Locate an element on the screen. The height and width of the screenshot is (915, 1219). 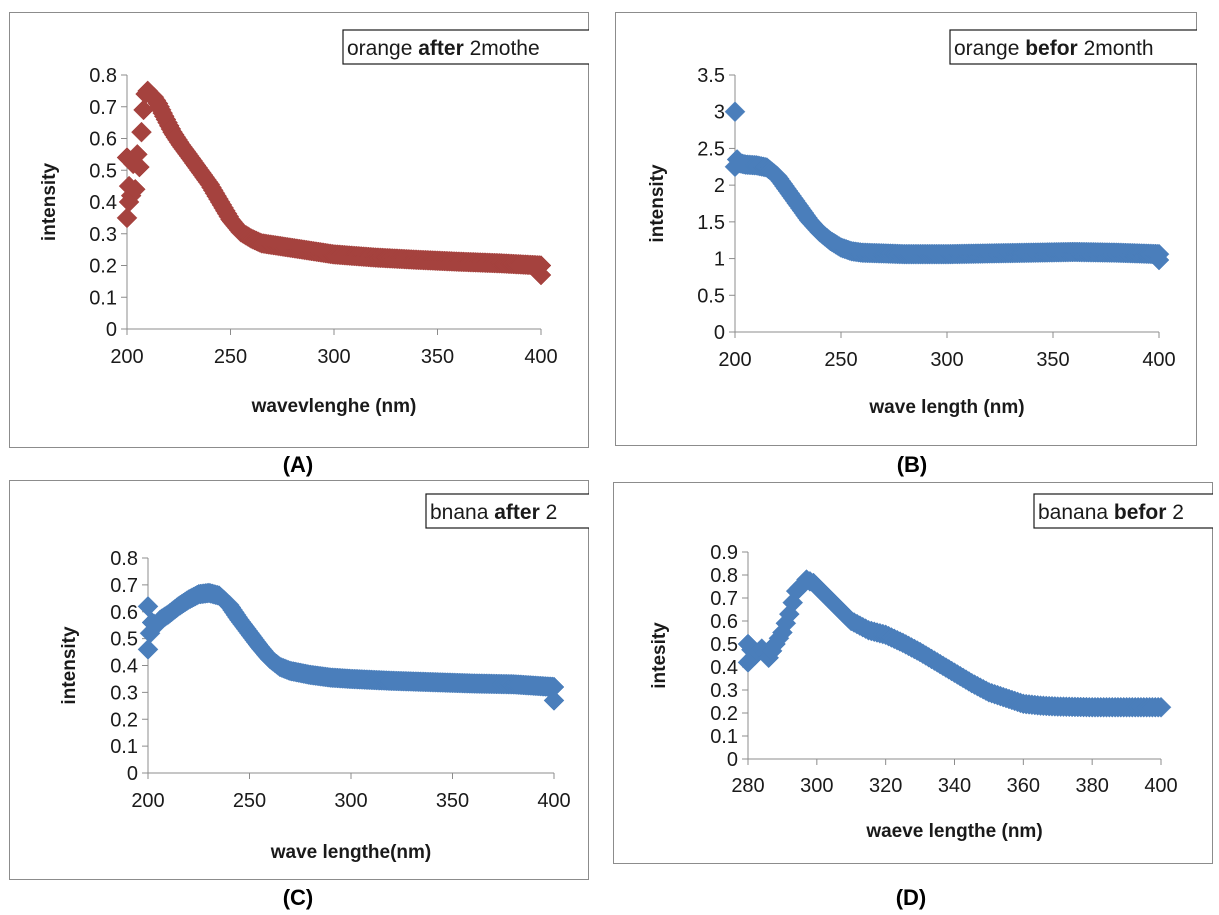
legend-text: banana befor 2 is located at coordinates (1111, 512).